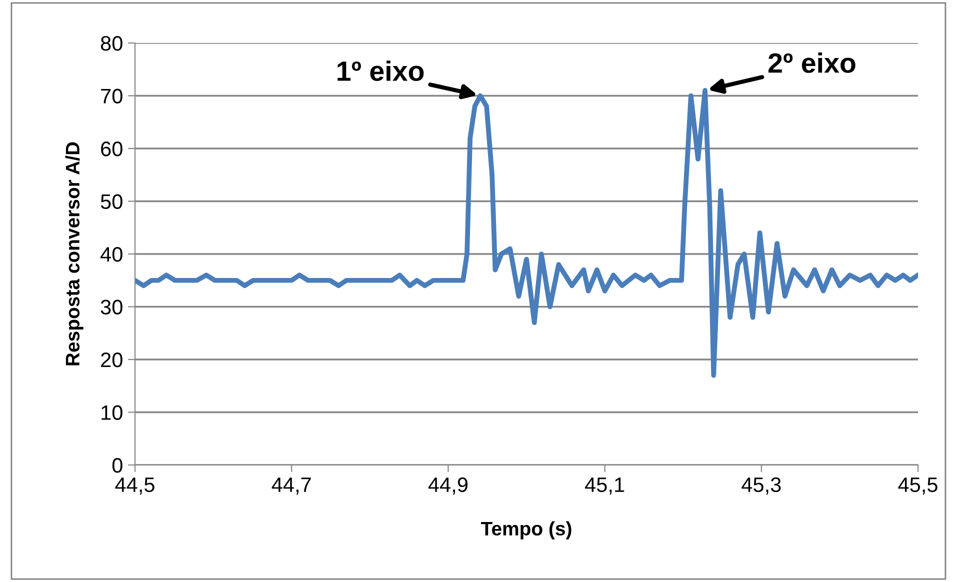 The image size is (955, 582). I want to click on annotation: 1º eixo, so click(381, 70).